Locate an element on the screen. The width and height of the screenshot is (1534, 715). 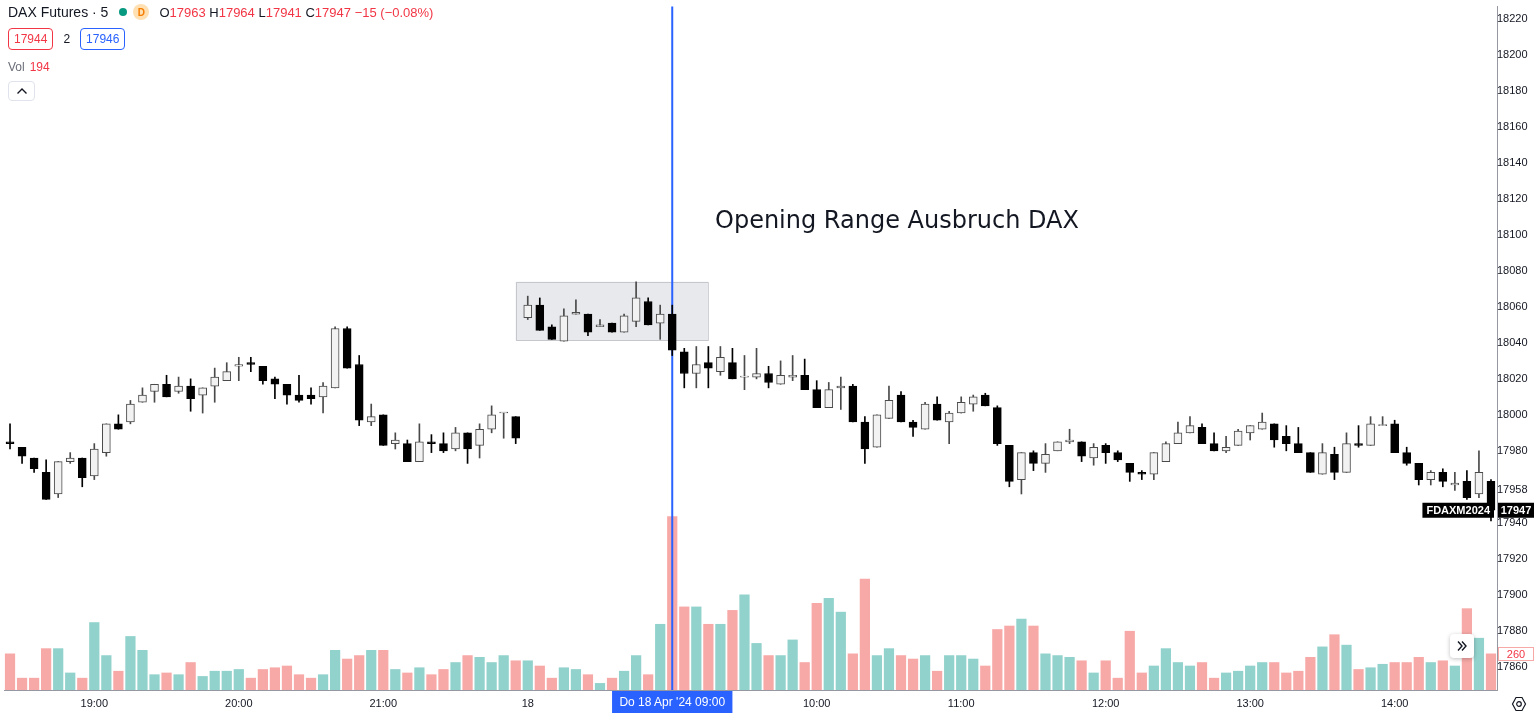
x-tick-label: 12:00 is located at coordinates (1105, 702).